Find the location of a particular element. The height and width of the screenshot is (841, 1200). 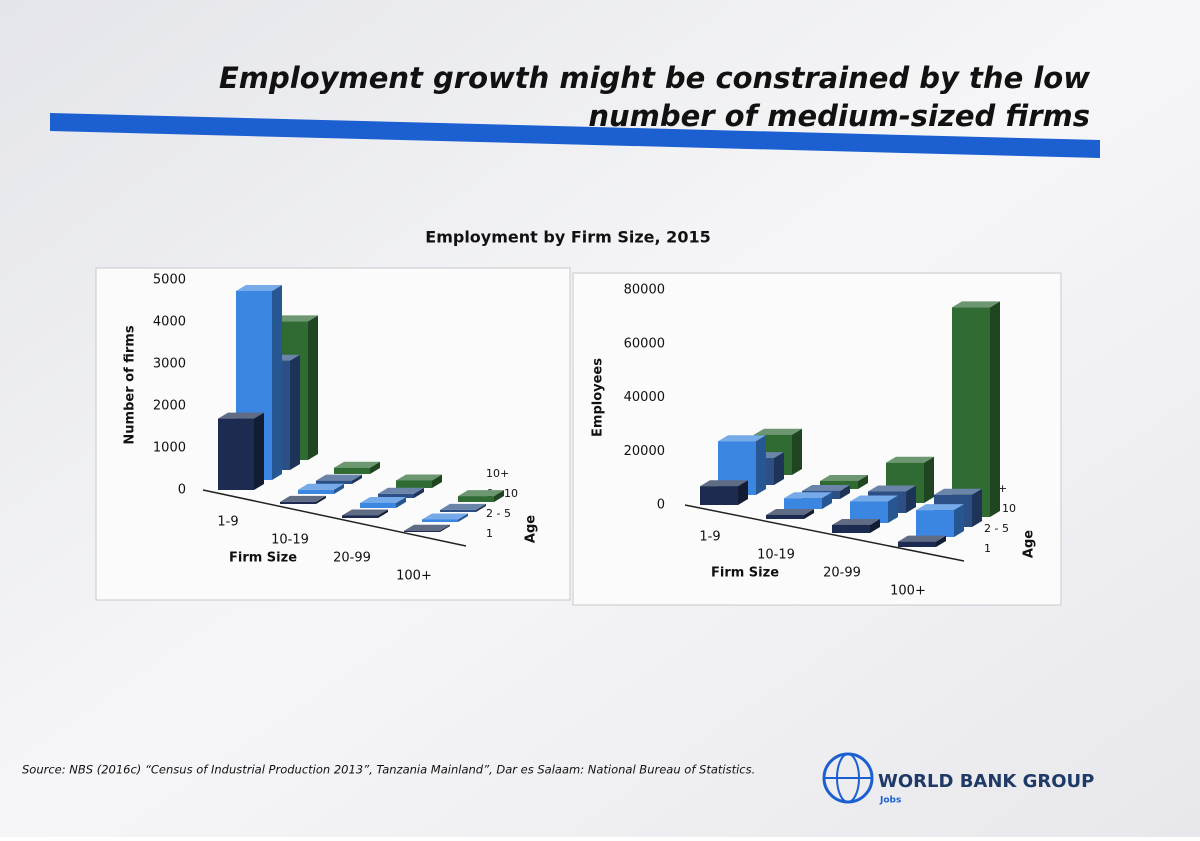

figure-title: Employment by Firm Size, 2015 is located at coordinates (567, 237).